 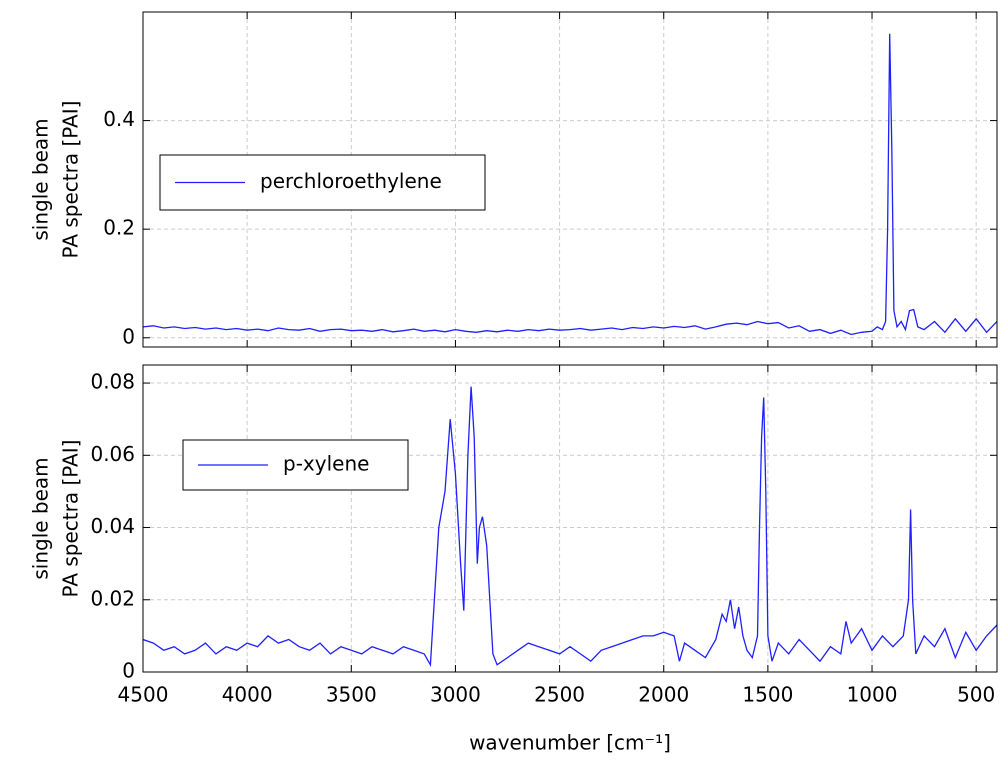 I want to click on y-tick-label: 0.08, so click(x=112, y=382).